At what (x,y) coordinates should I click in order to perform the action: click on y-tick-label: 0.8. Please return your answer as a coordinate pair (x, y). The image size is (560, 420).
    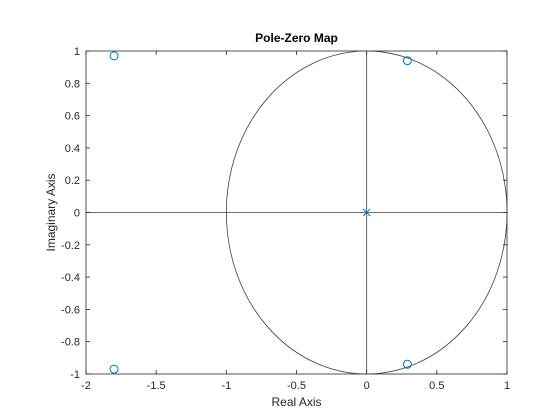
    Looking at the image, I should click on (72, 84).